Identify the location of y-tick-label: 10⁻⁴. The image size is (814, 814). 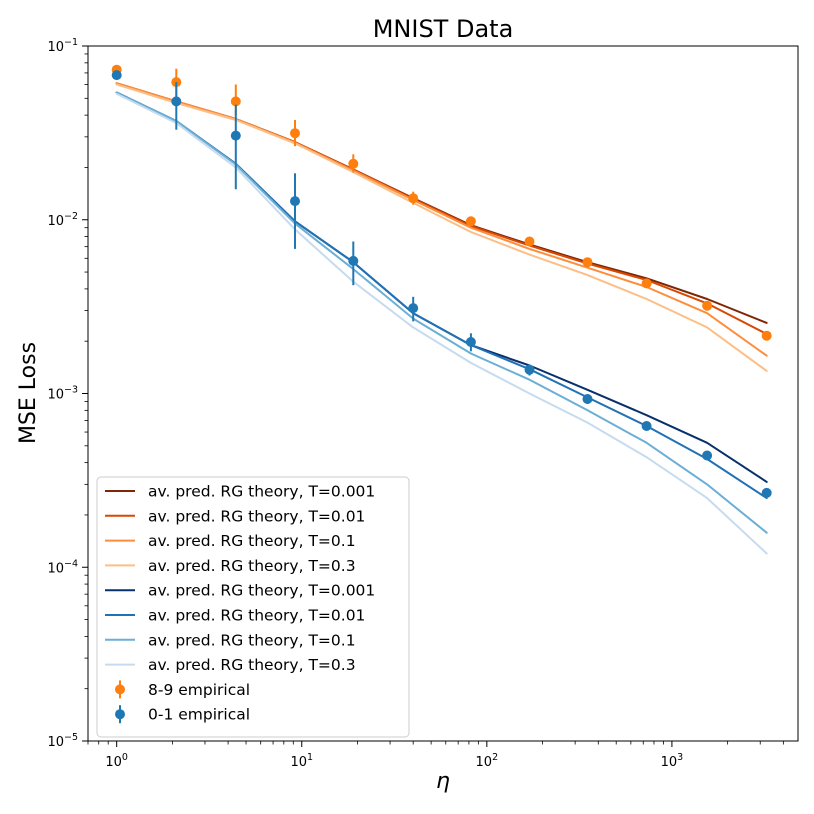
(62, 567).